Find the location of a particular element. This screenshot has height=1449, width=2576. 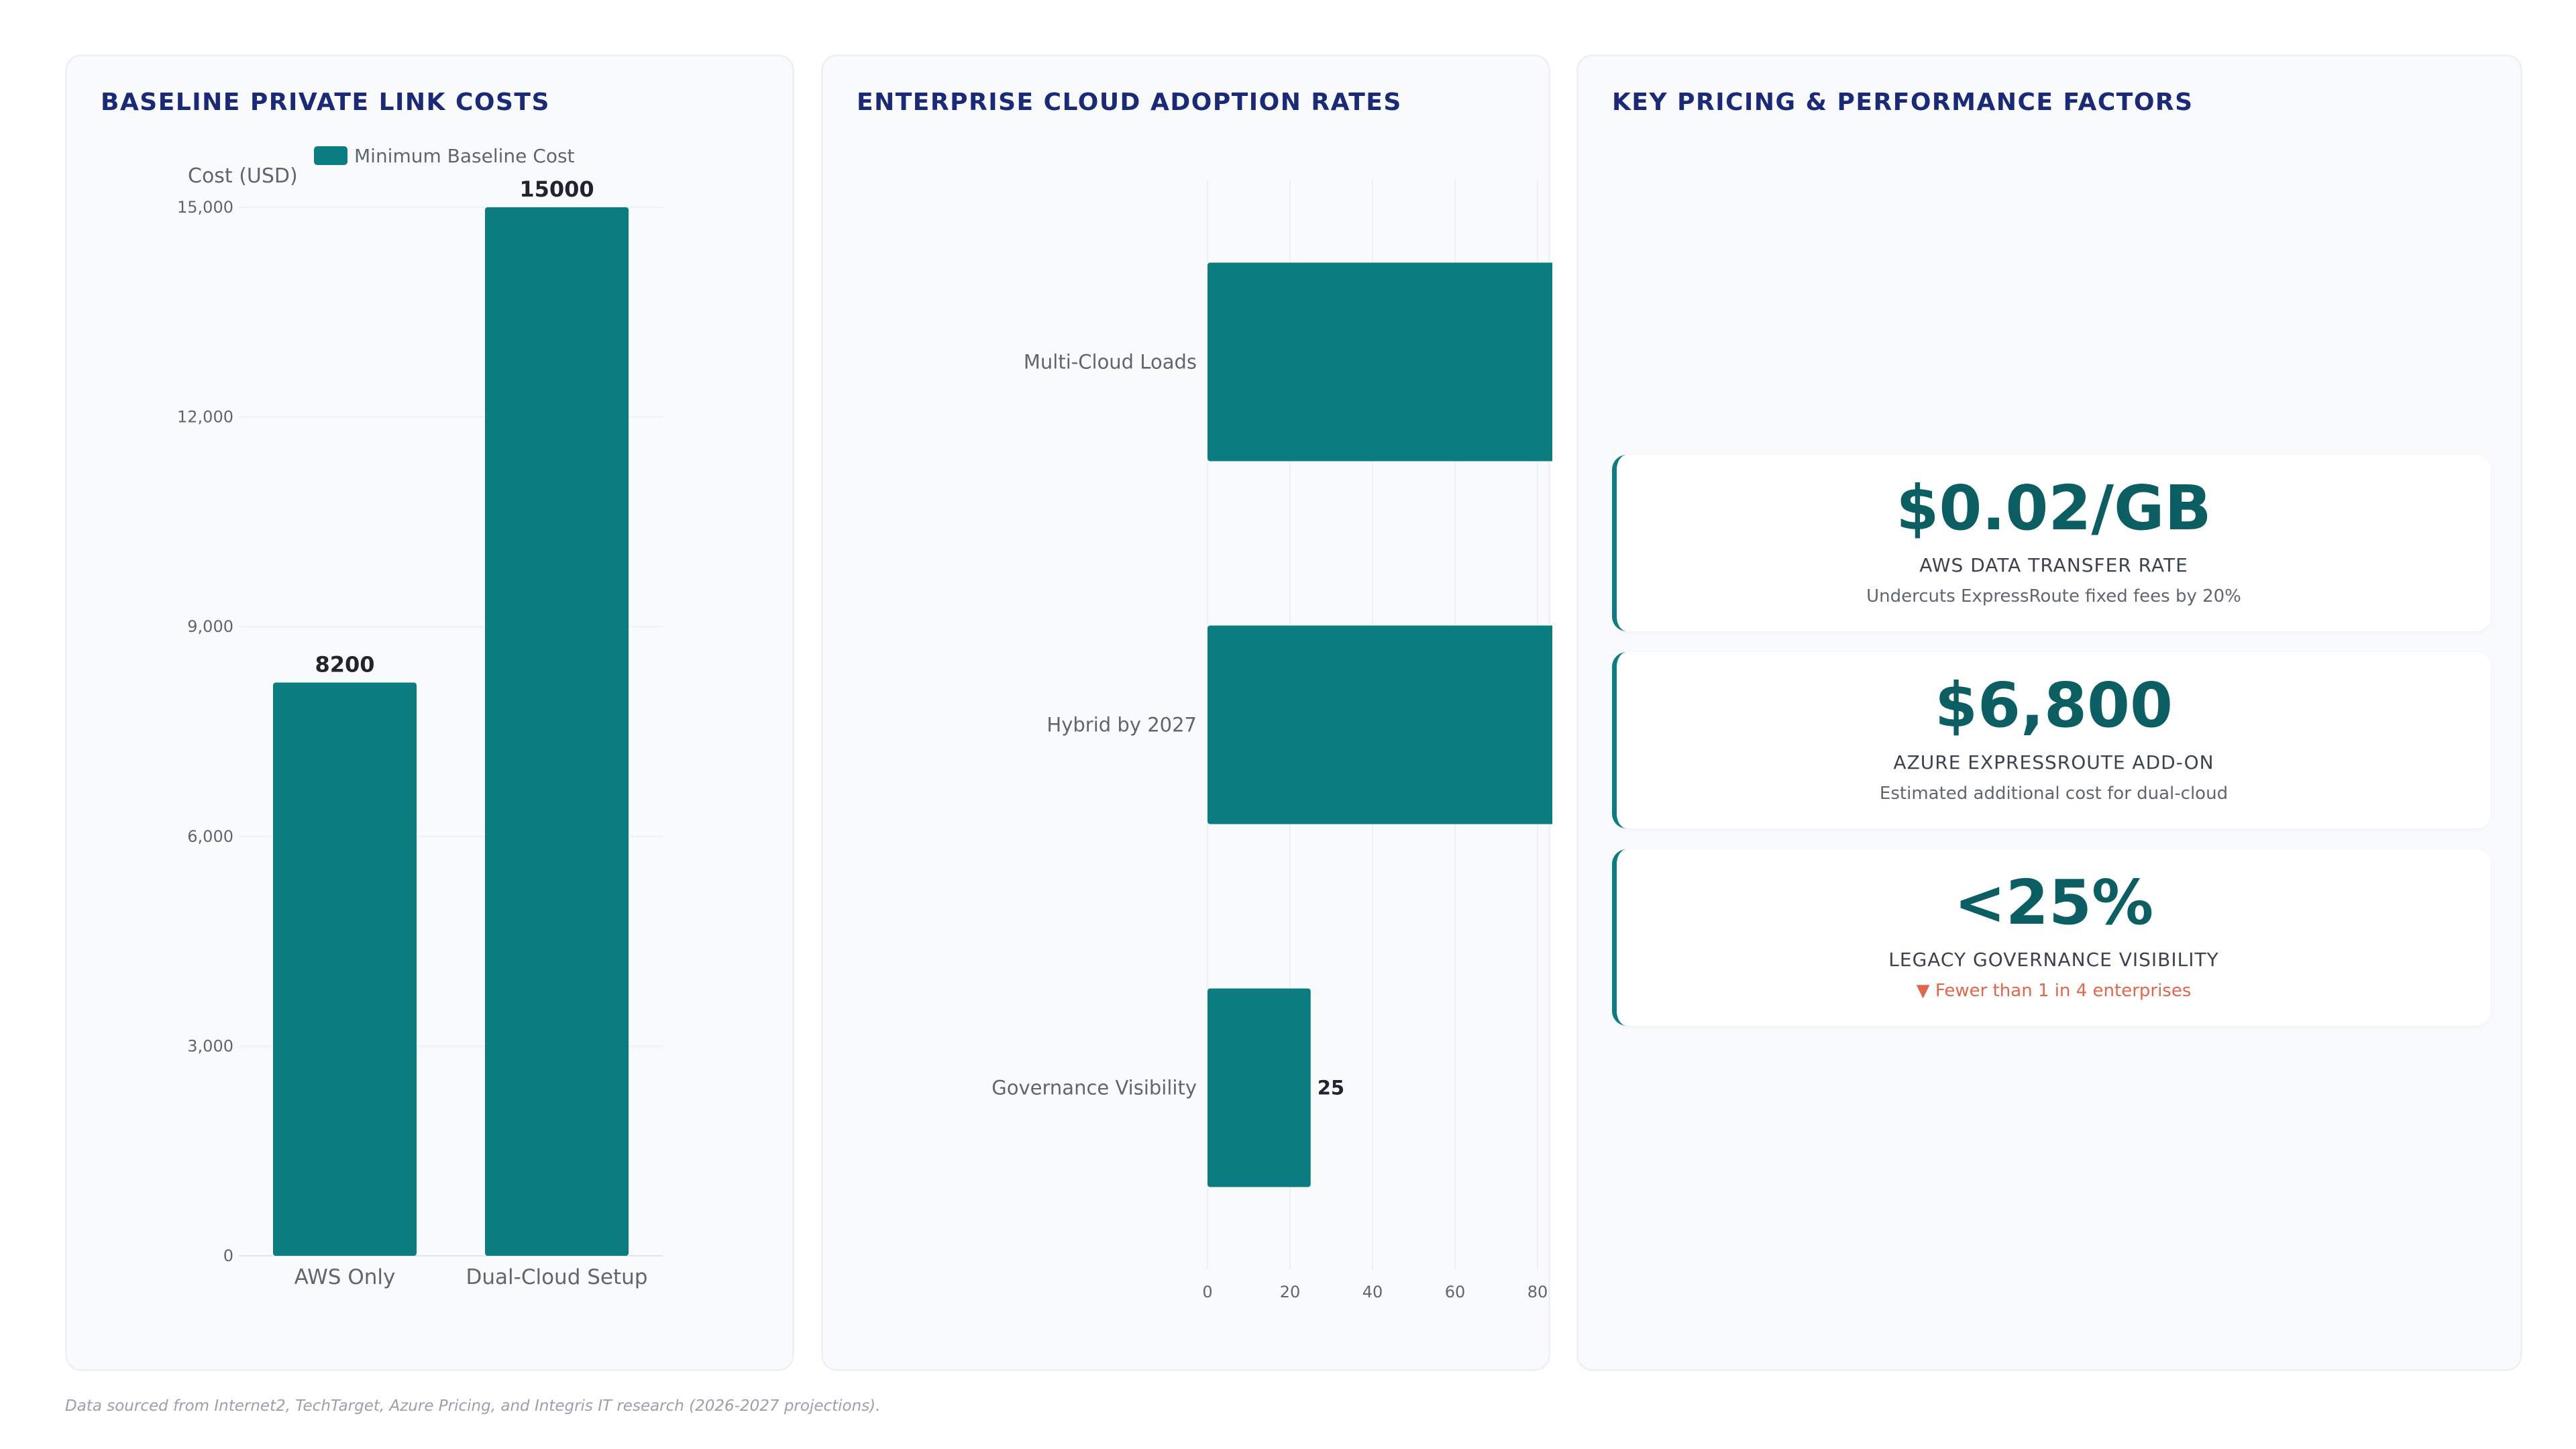

kpi-label: LEGACY GOVERNANCE VISIBILITY is located at coordinates (2053, 960).